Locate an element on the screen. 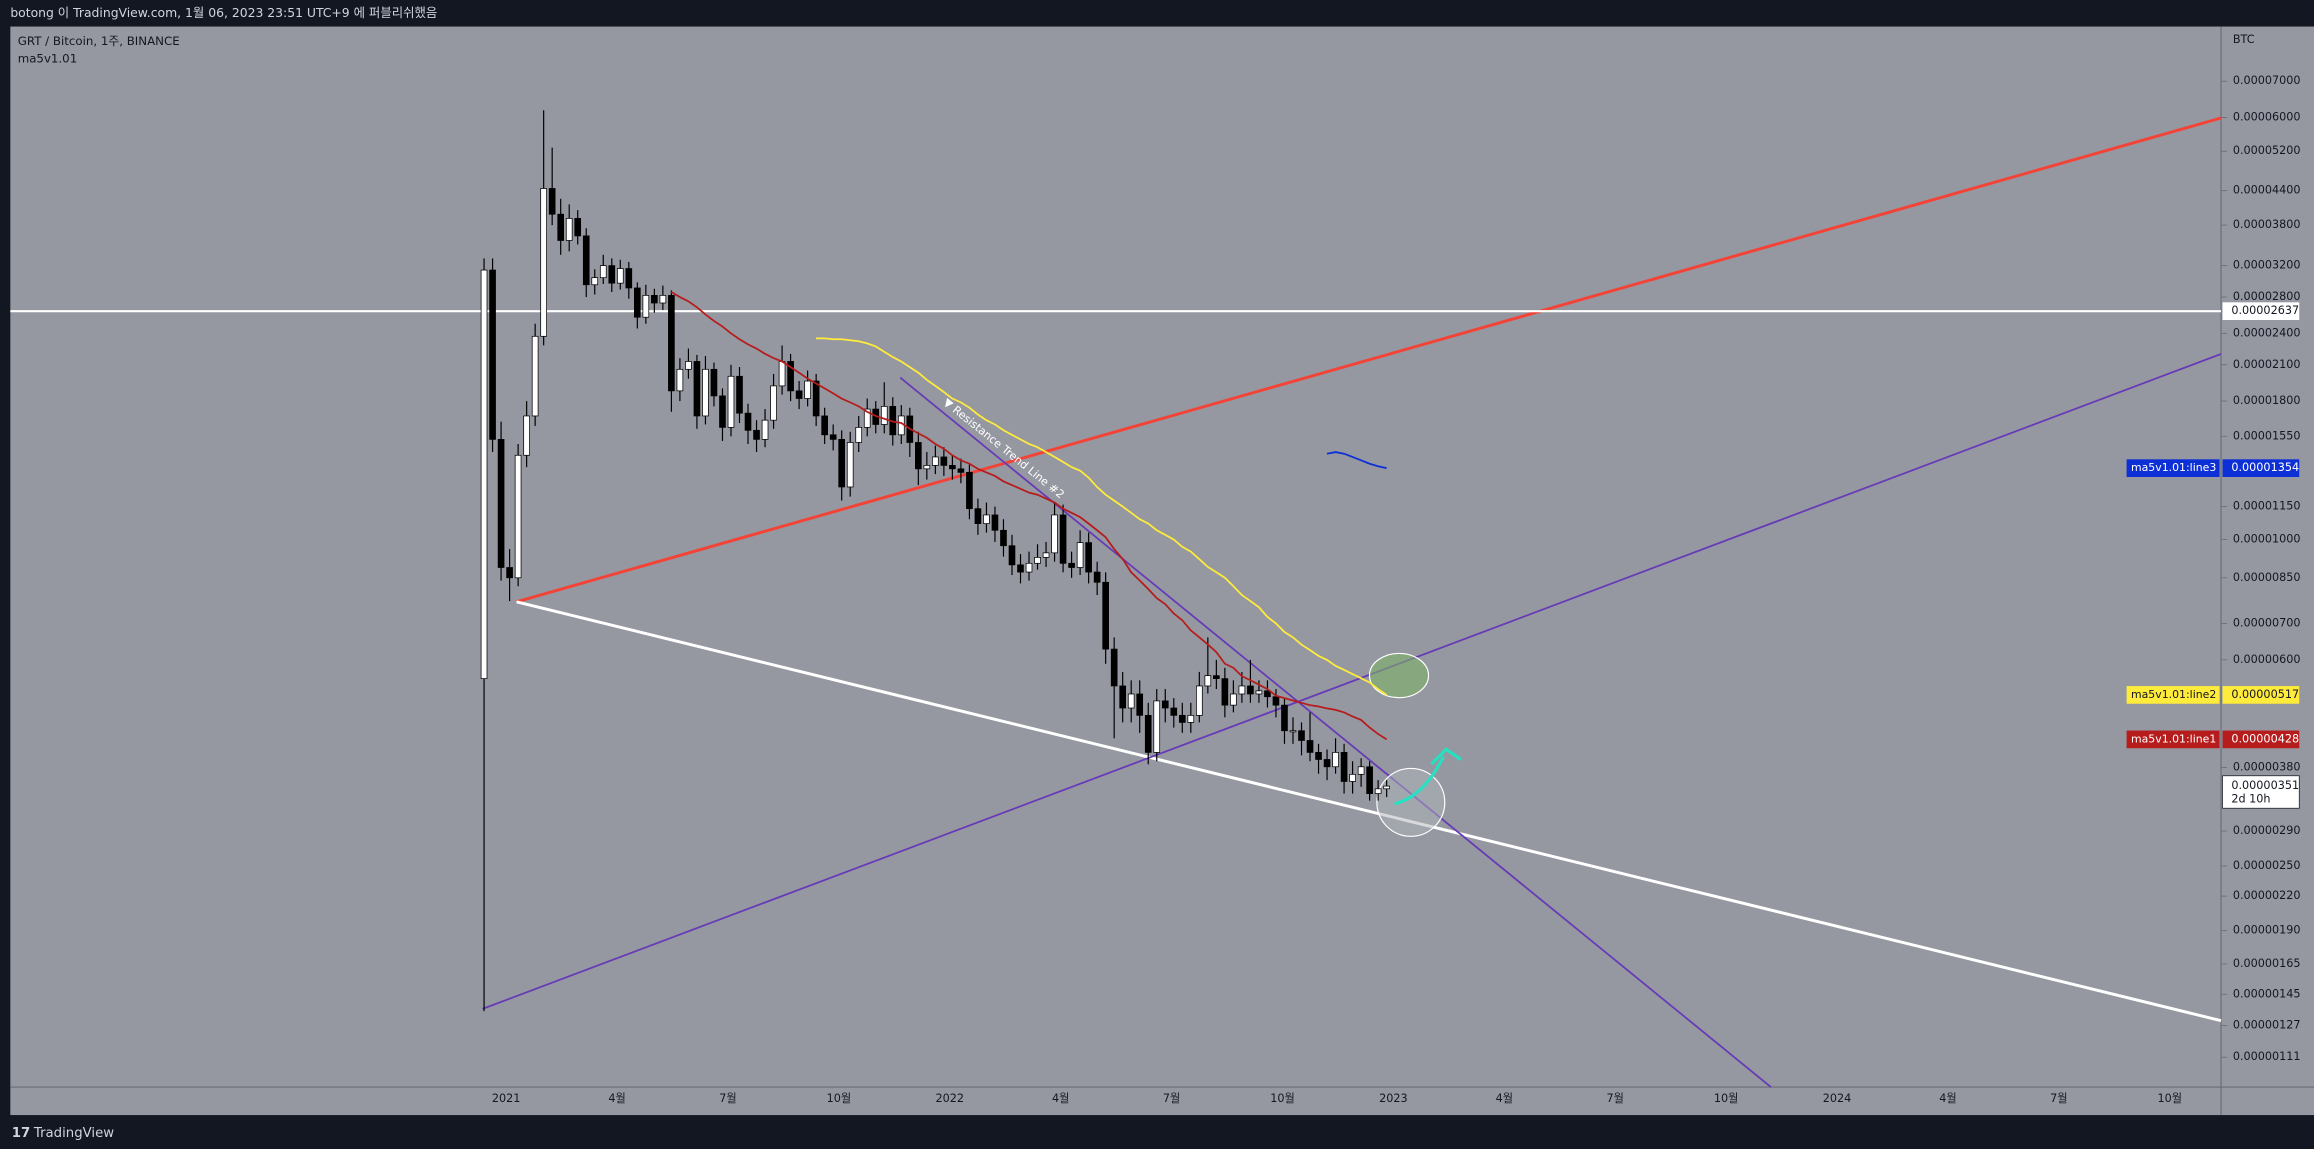 The image size is (2314, 1149). legend-name-box is located at coordinates (2173, 739).